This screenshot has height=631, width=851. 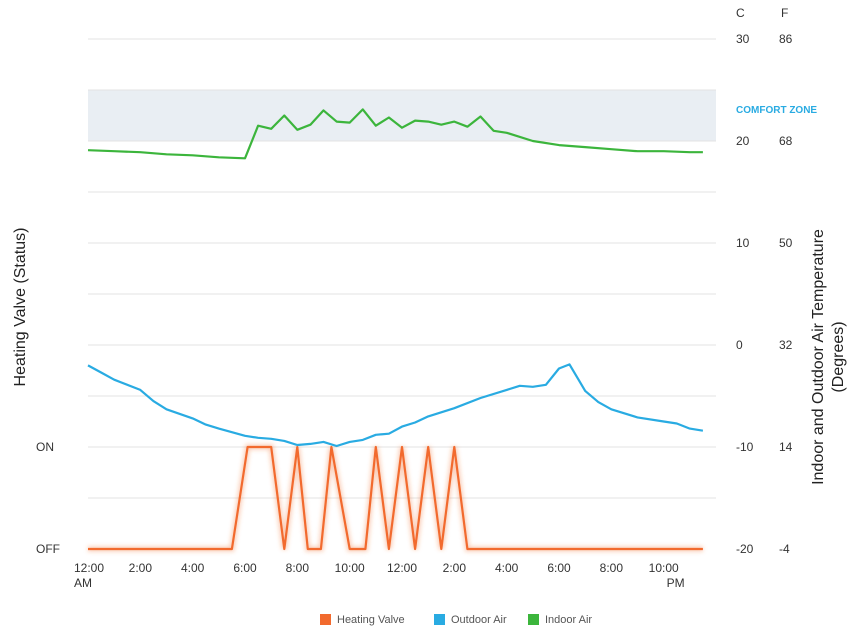 I want to click on y-right-axis-title-line2: (Degrees), so click(x=838, y=356).